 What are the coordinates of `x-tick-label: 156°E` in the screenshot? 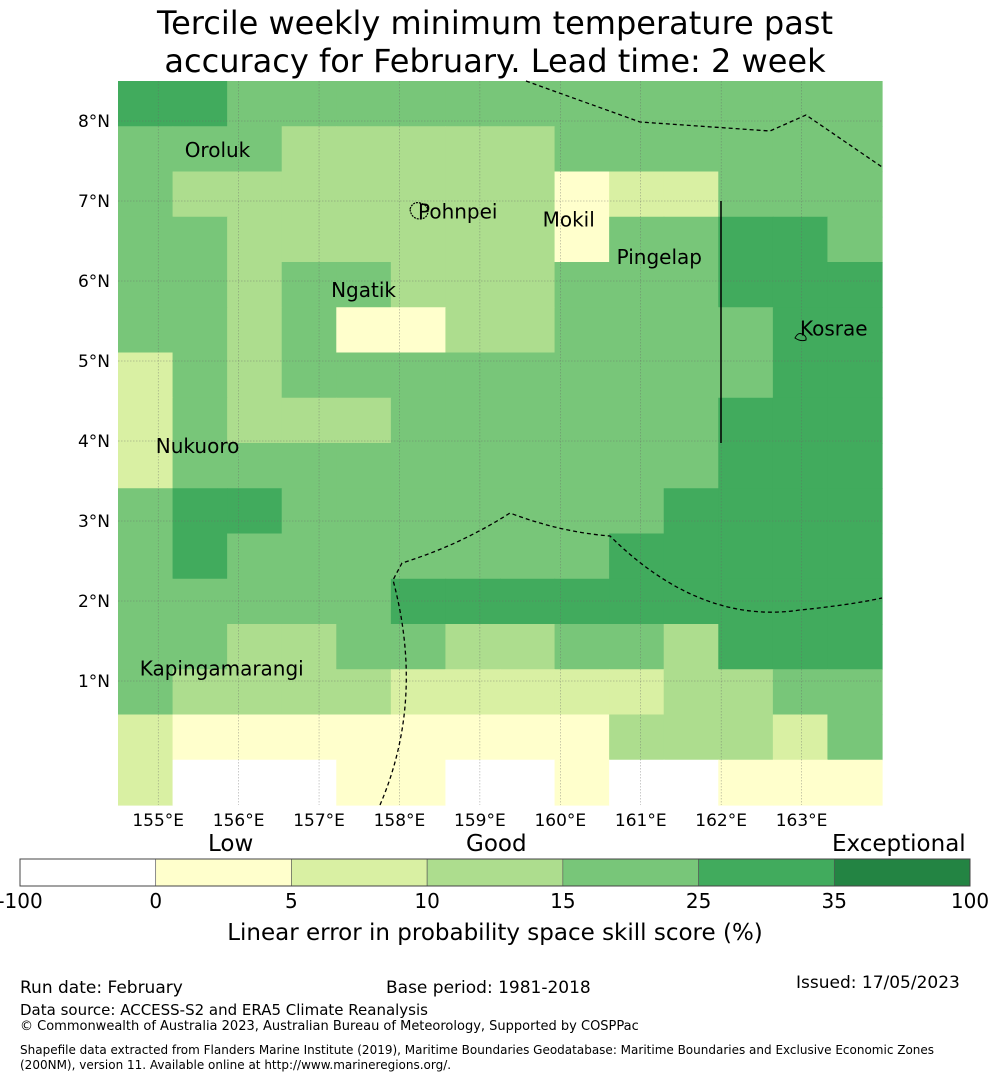 It's located at (239, 821).